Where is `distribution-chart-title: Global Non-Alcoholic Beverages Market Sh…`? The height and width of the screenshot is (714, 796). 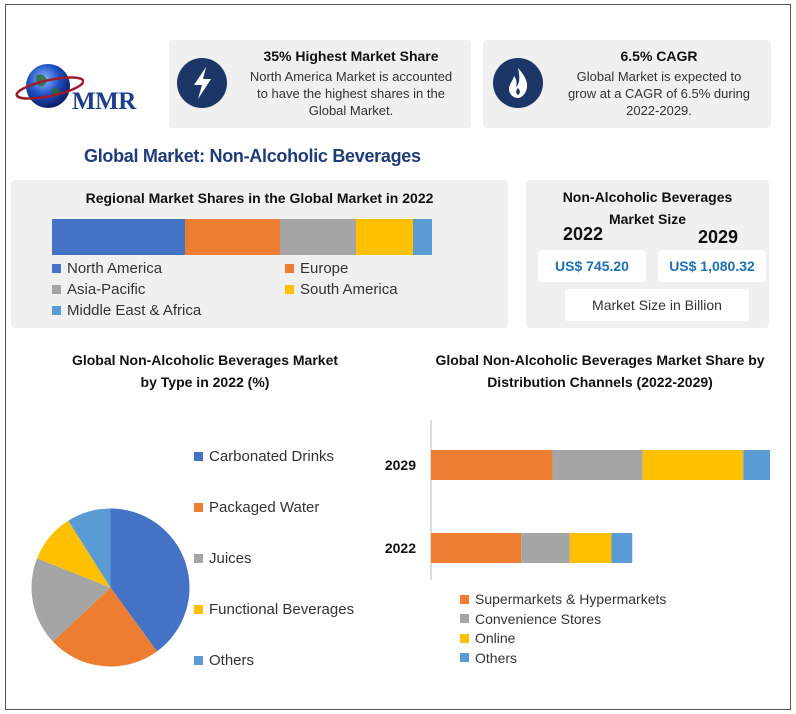 distribution-chart-title: Global Non-Alcoholic Beverages Market Sh… is located at coordinates (600, 371).